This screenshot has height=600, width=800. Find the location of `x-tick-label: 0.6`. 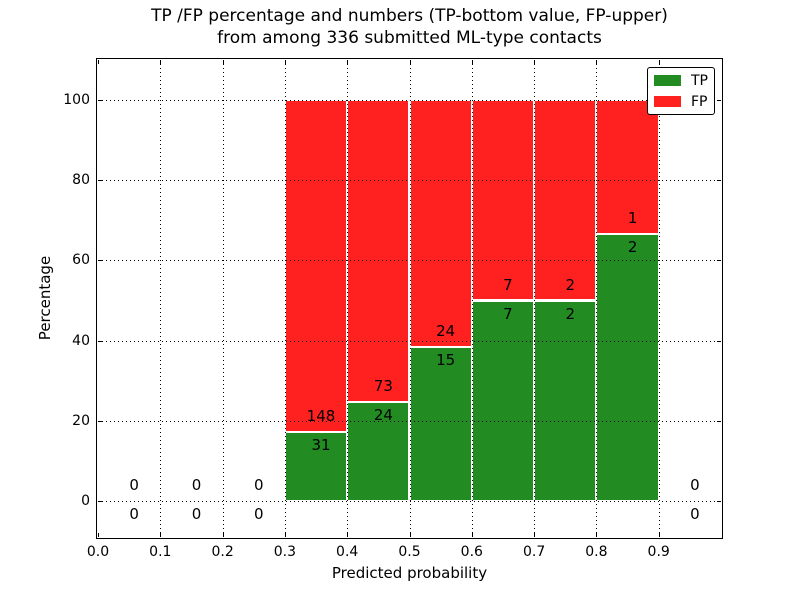

x-tick-label: 0.6 is located at coordinates (471, 552).